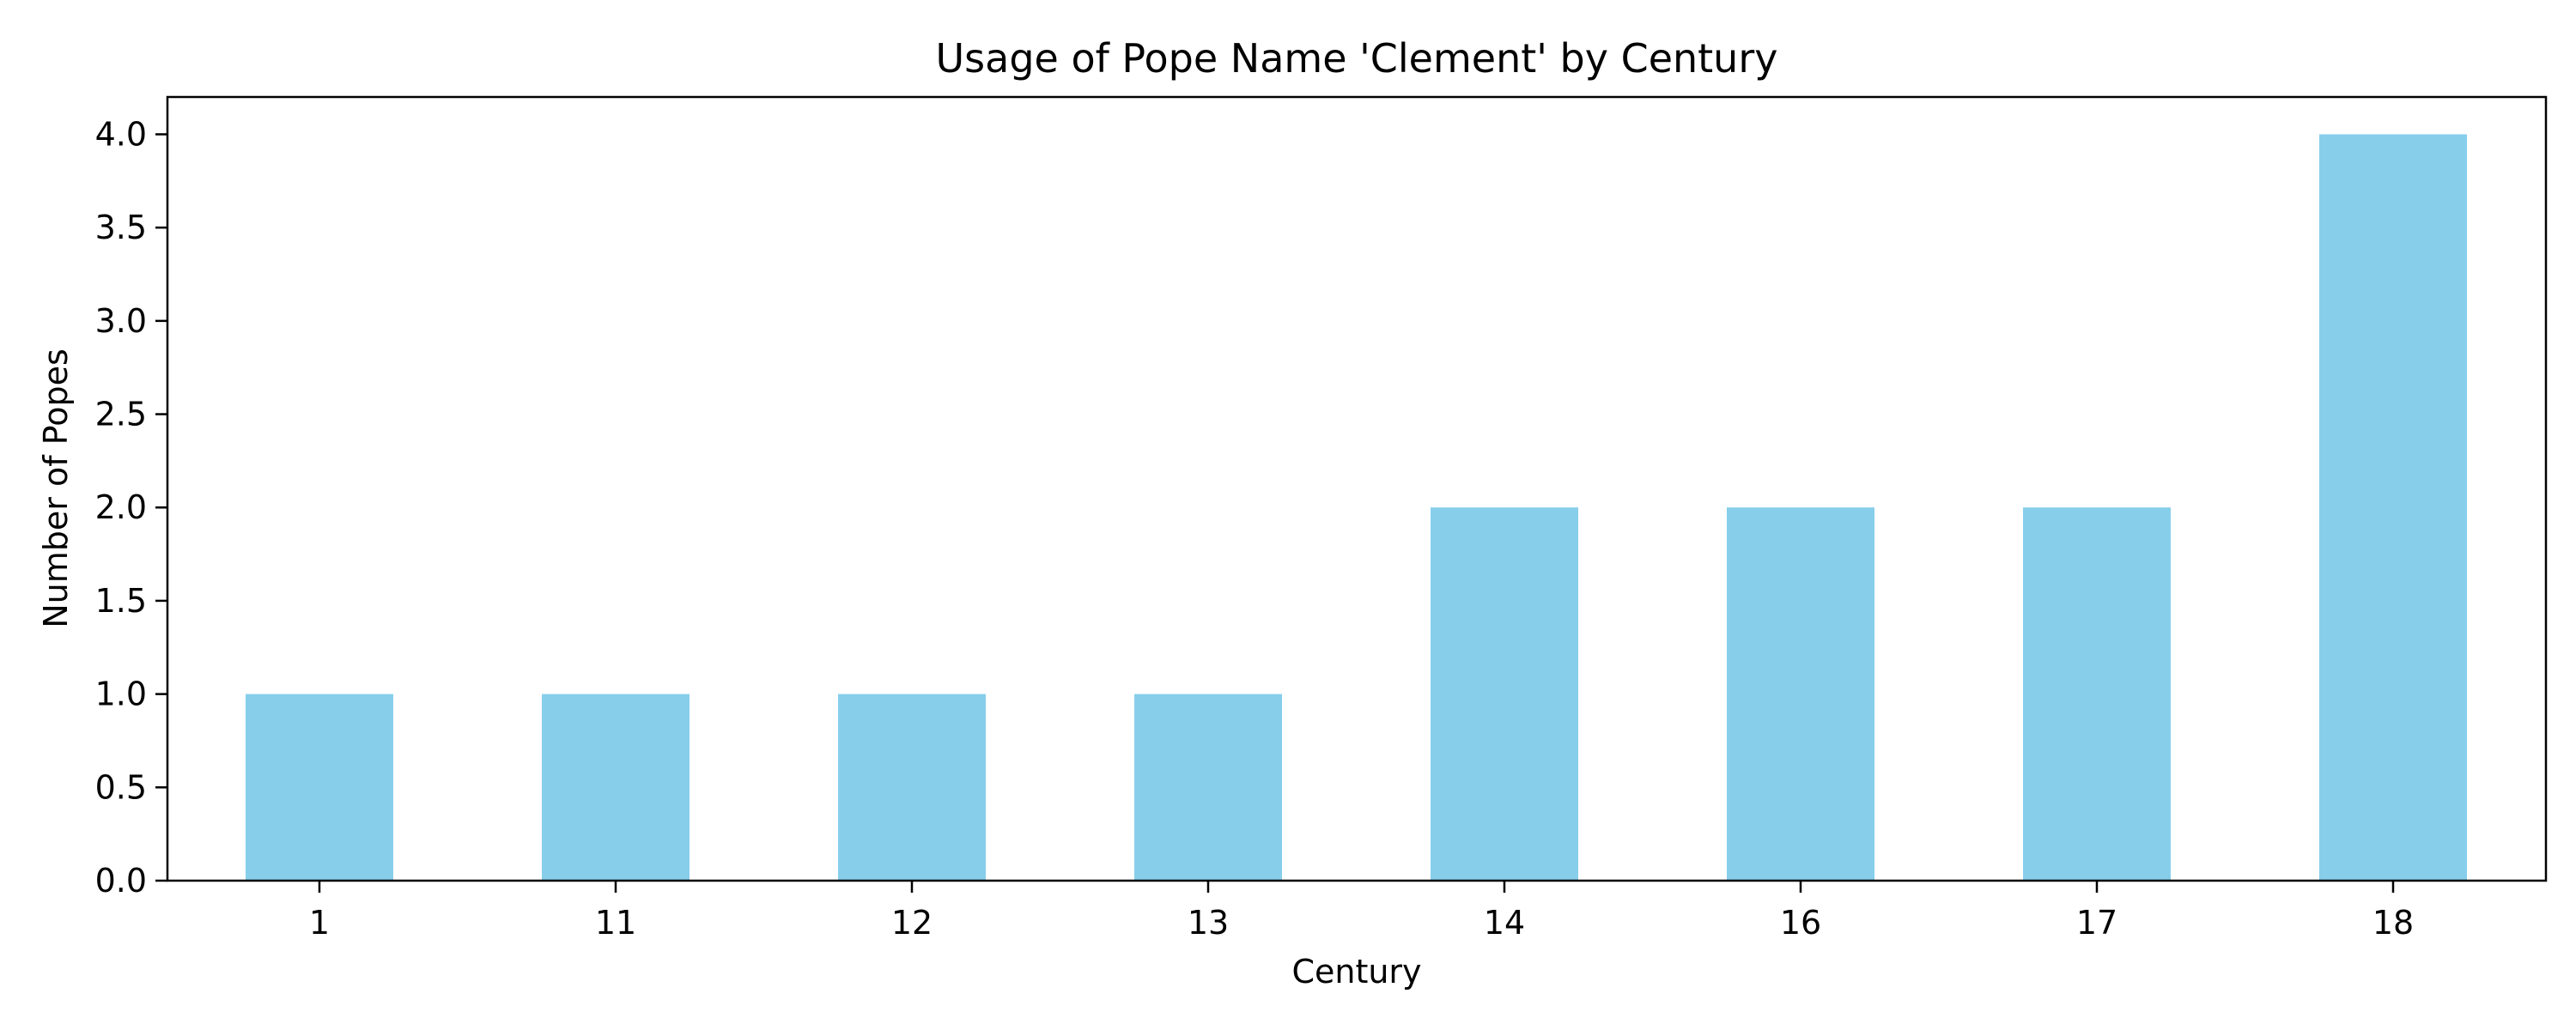  Describe the element at coordinates (121, 601) in the screenshot. I see `y-tick-label: 1.5` at that location.